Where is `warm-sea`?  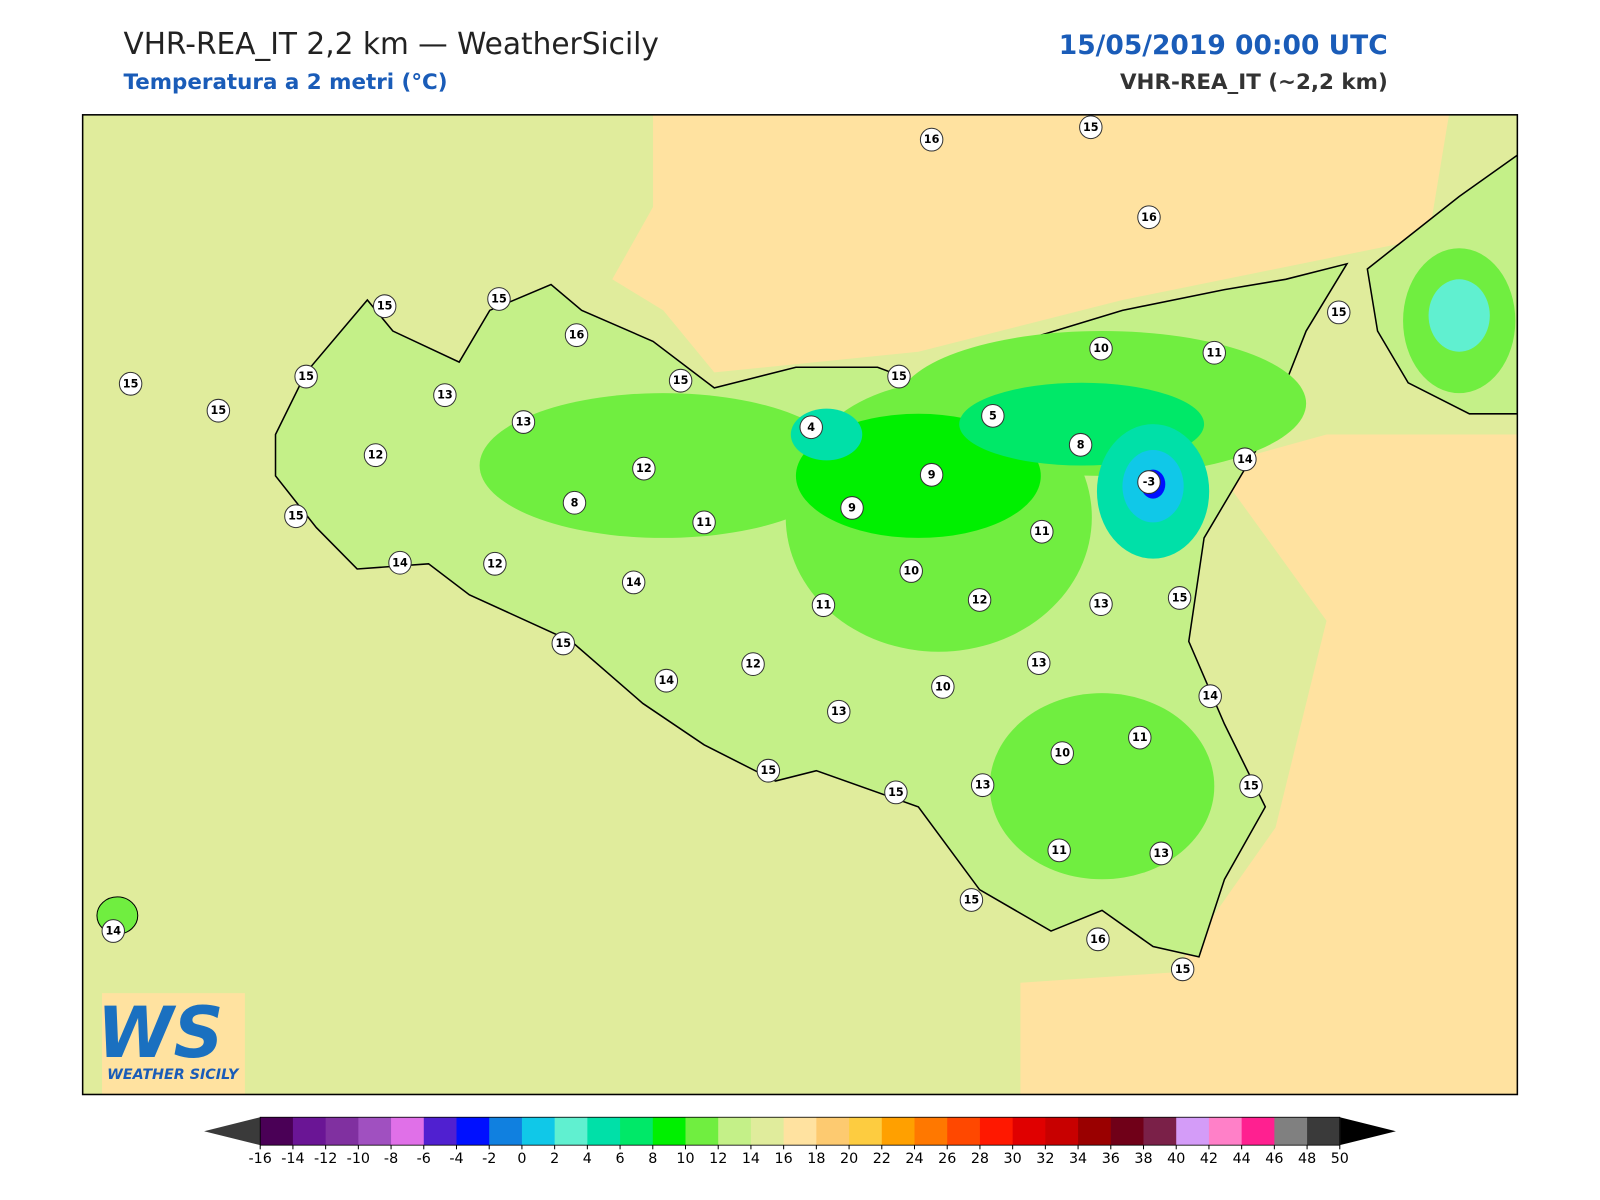
warm-sea is located at coordinates (1030, 243).